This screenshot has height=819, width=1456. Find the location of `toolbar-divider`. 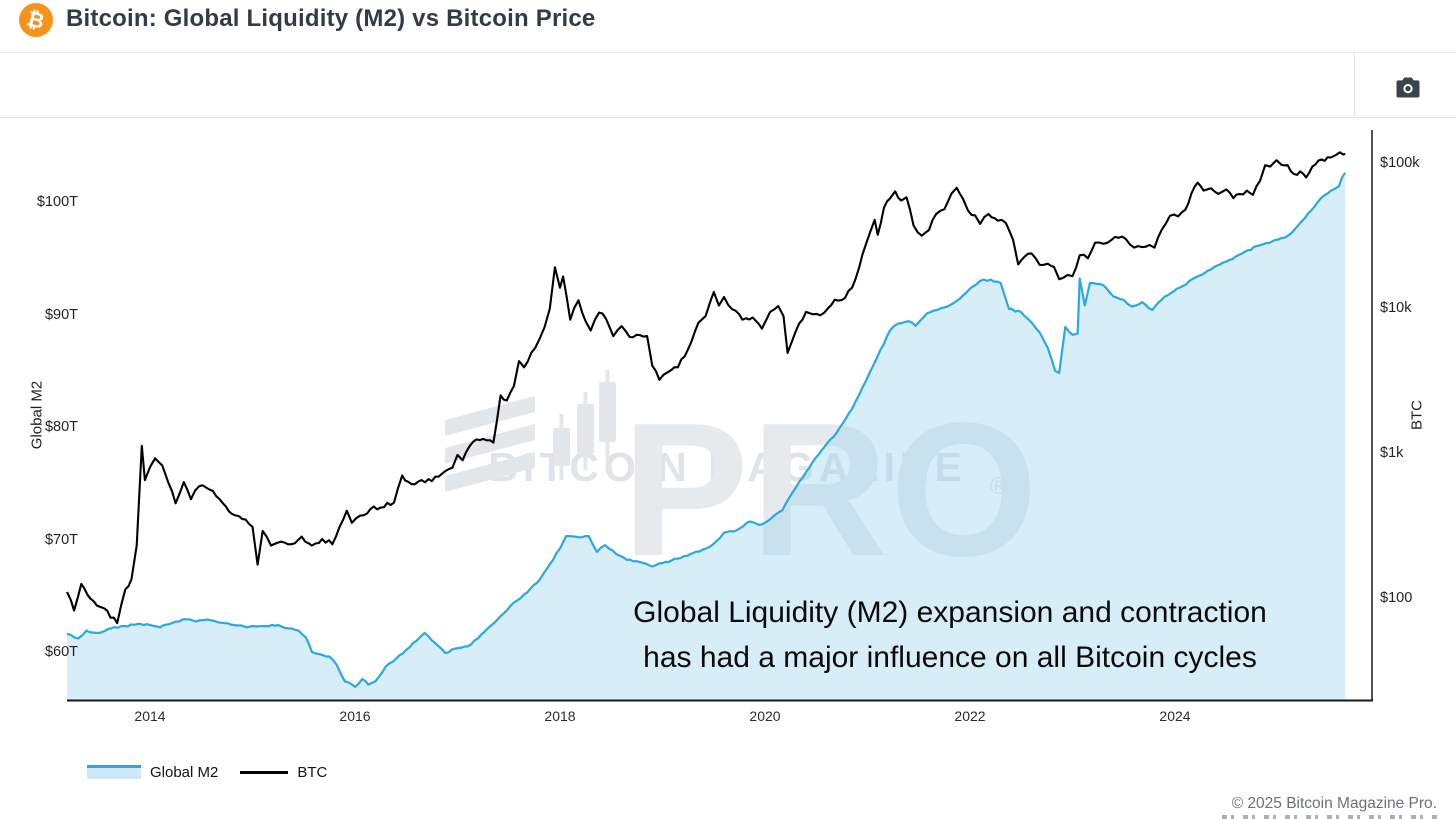

toolbar-divider is located at coordinates (1354, 85).